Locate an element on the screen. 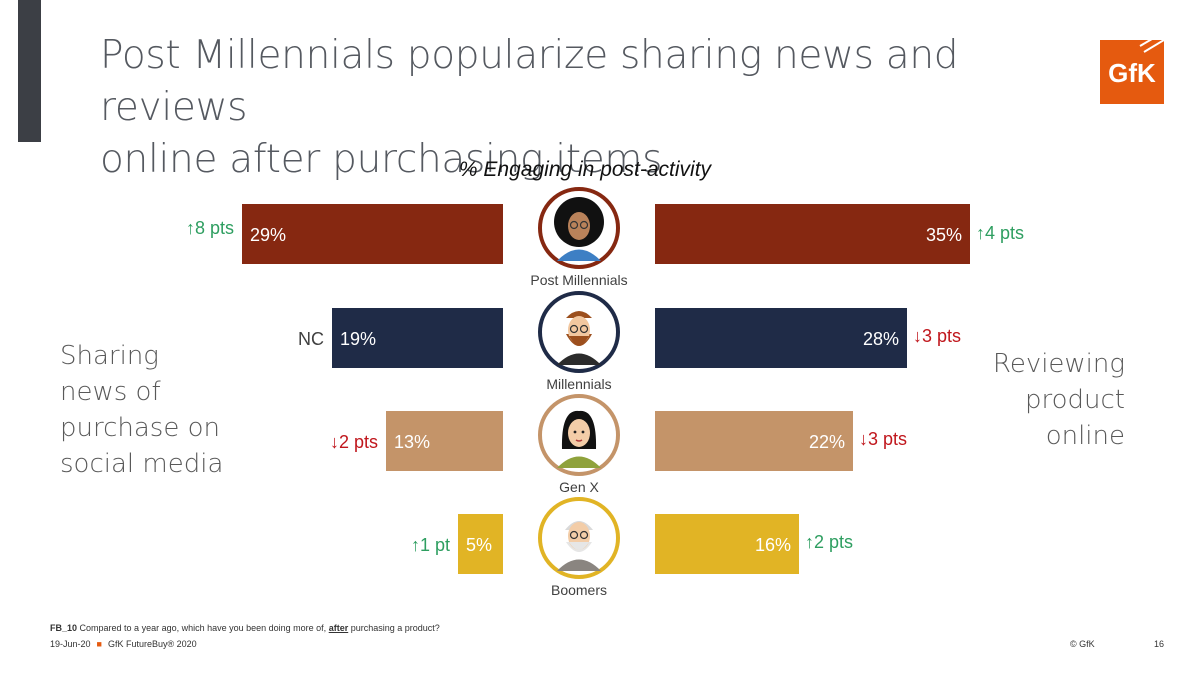  left-series-label-line: news of is located at coordinates (110, 392).